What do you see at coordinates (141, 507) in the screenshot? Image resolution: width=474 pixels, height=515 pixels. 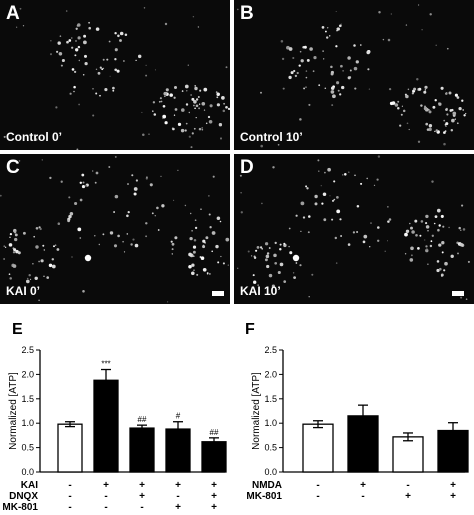 I see `condition-sign: -` at bounding box center [141, 507].